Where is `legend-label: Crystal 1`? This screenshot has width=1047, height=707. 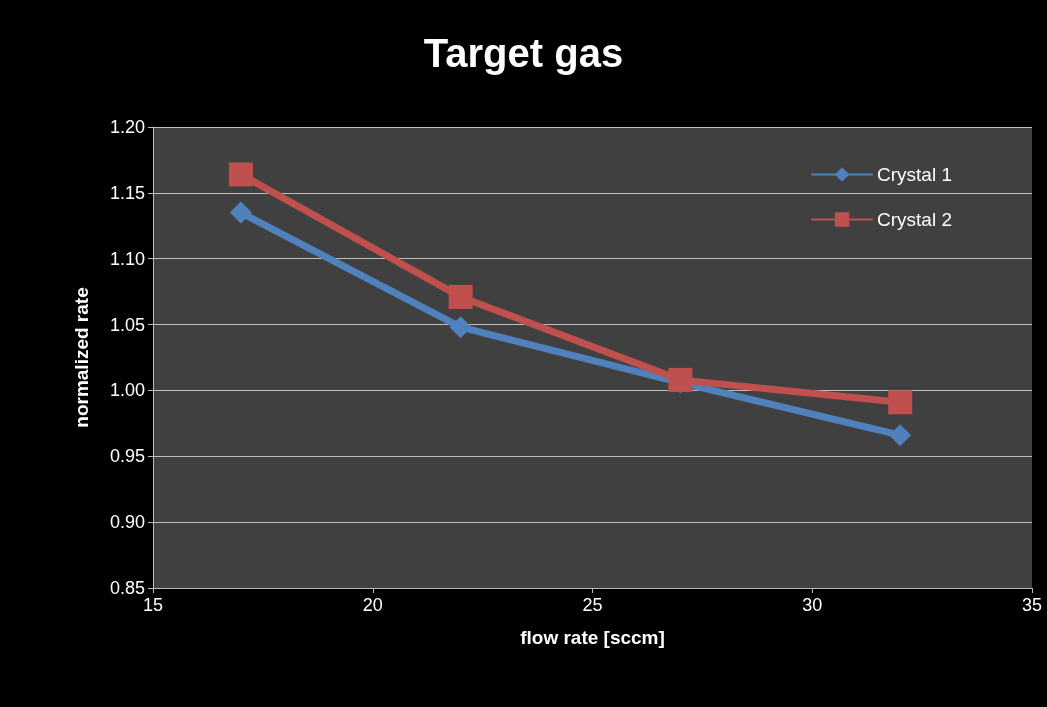
legend-label: Crystal 1 is located at coordinates (915, 174).